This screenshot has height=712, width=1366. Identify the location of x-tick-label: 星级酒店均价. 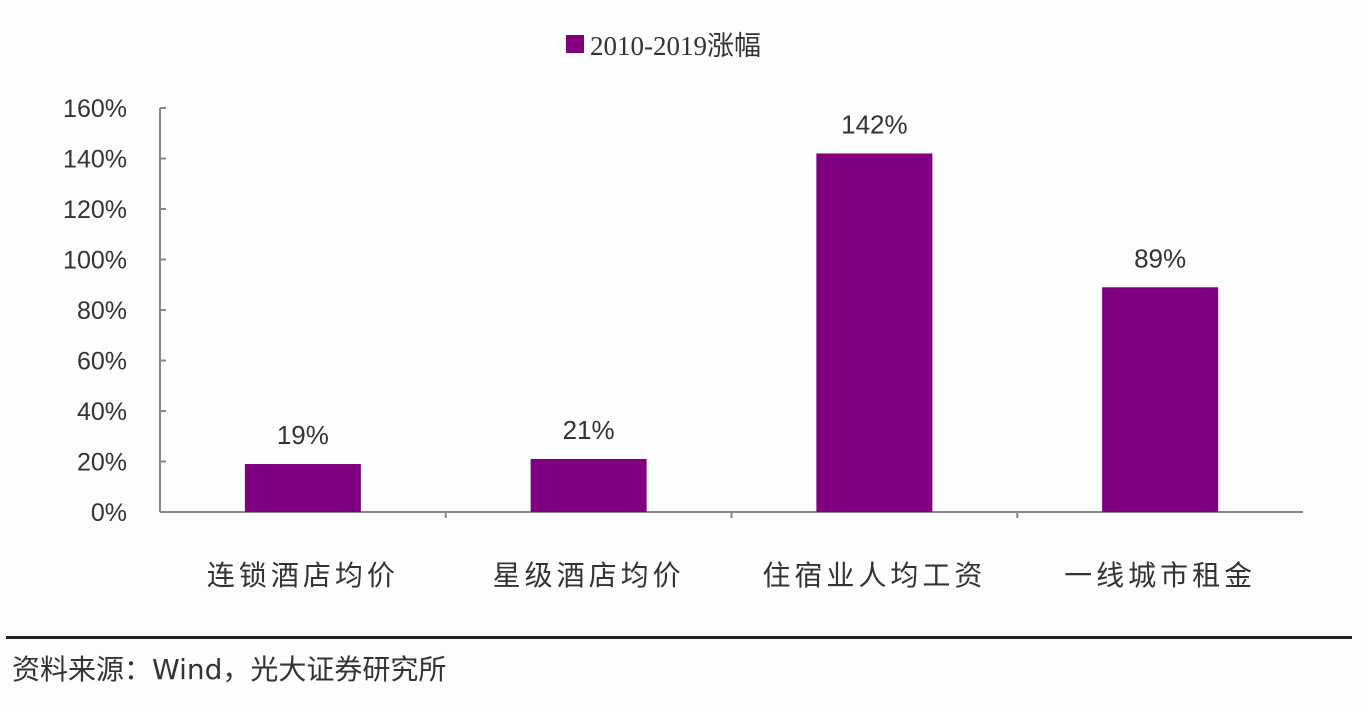
(589, 575).